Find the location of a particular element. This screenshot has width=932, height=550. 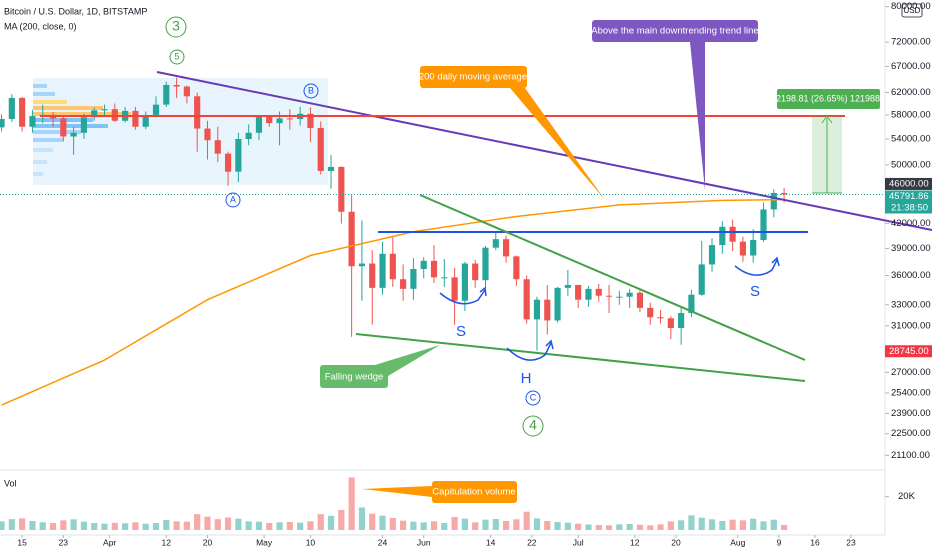

callout-text: 200 daily moving average is located at coordinates (473, 77).